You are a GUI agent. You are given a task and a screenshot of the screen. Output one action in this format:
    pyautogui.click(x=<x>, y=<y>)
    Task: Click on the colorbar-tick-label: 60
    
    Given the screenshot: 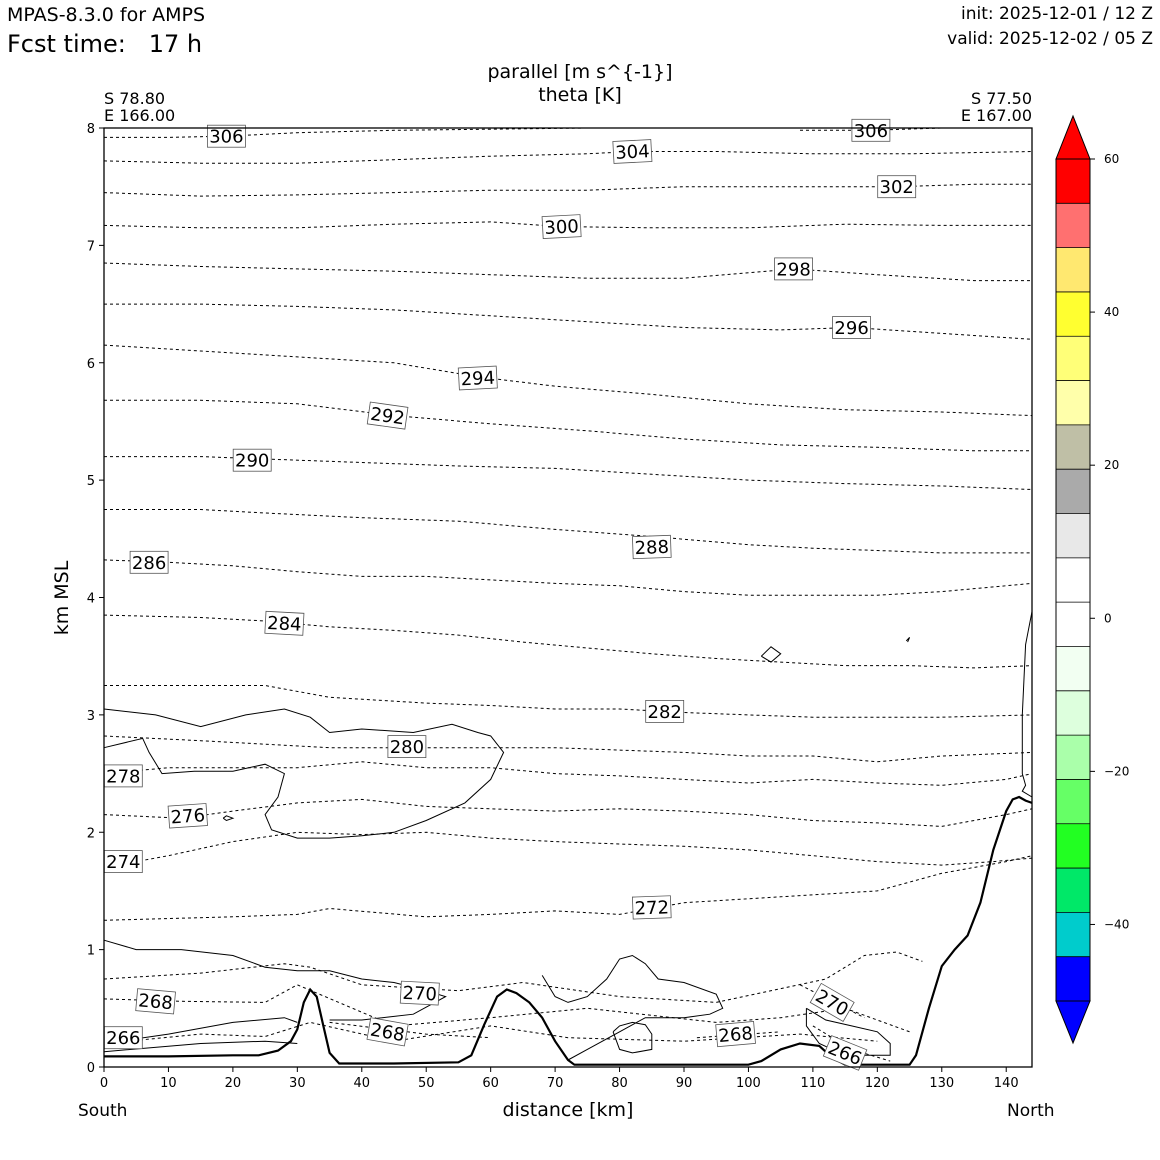 What is the action you would take?
    pyautogui.click(x=1111, y=159)
    